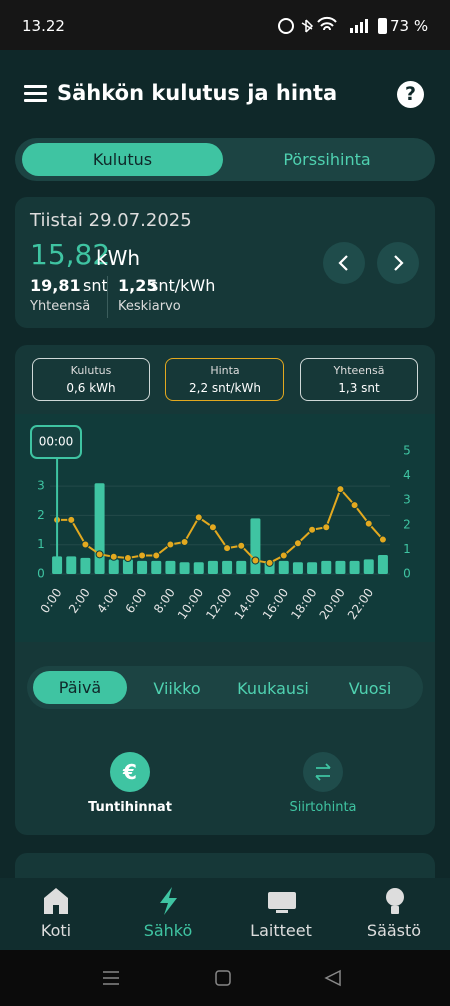 The height and width of the screenshot is (1006, 450). I want to click on tooltip-label: 00:00, so click(56, 442).